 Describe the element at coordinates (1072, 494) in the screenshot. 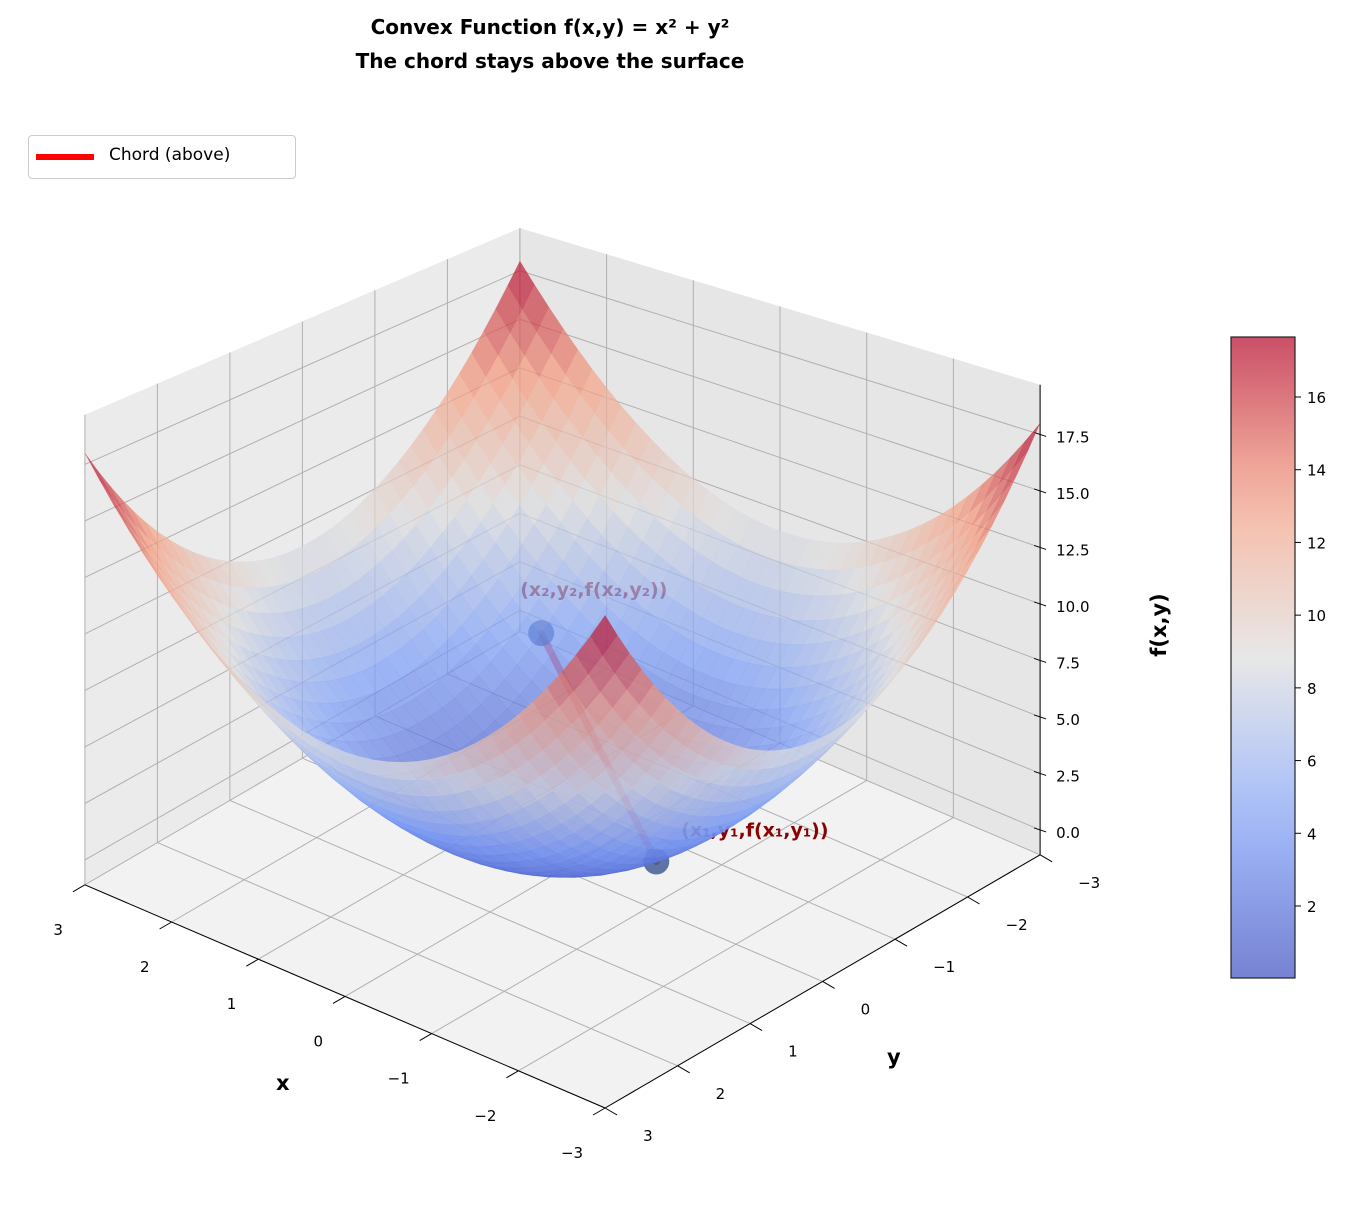

I see `z-tick-label: 15.0` at that location.